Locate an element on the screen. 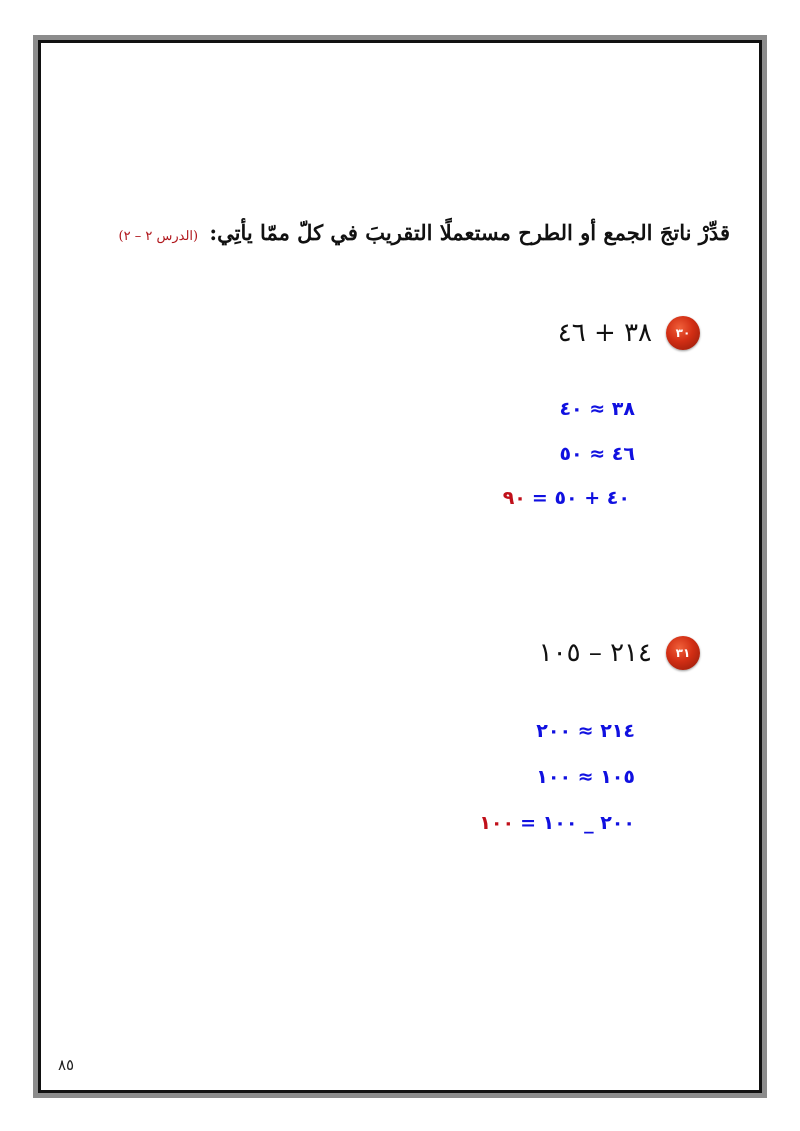 This screenshot has width=800, height=1131. step-text: ٢١٤ ≈ ٢٠٠ is located at coordinates (585, 731).